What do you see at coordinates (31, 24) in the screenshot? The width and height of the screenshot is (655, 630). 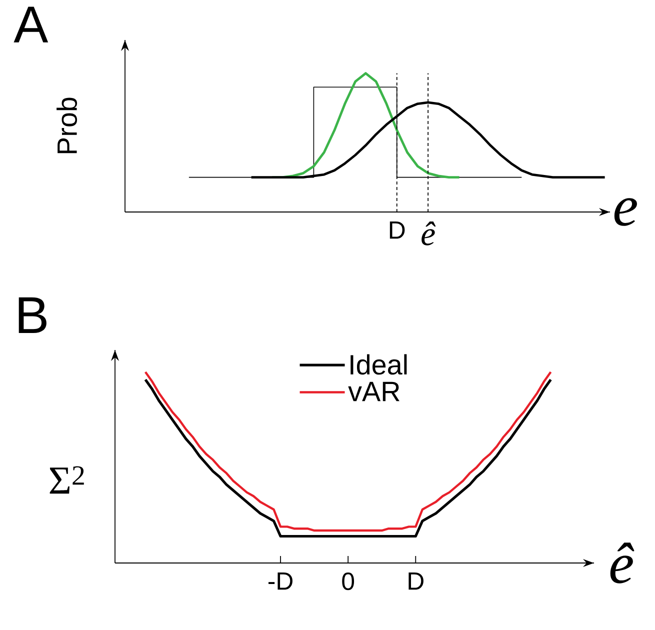 I see `chart-title: A` at bounding box center [31, 24].